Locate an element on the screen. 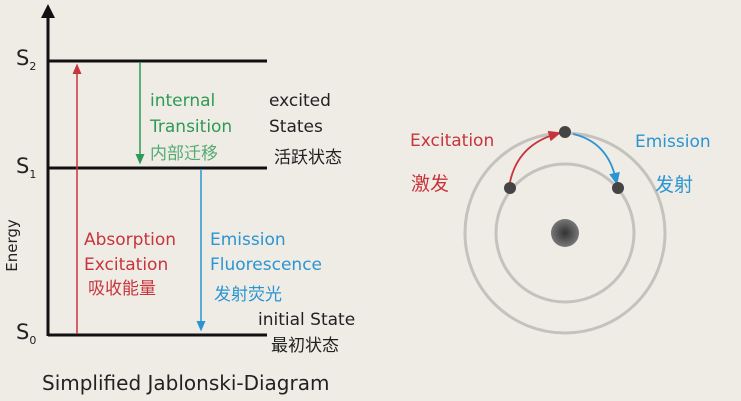  excited-label-1: excited is located at coordinates (300, 101).